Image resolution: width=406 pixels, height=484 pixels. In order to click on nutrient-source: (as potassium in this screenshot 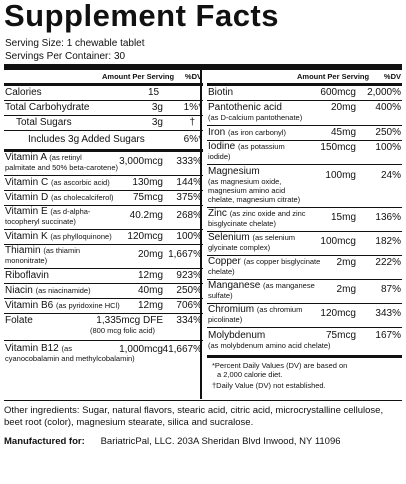, I will do `click(261, 146)`.